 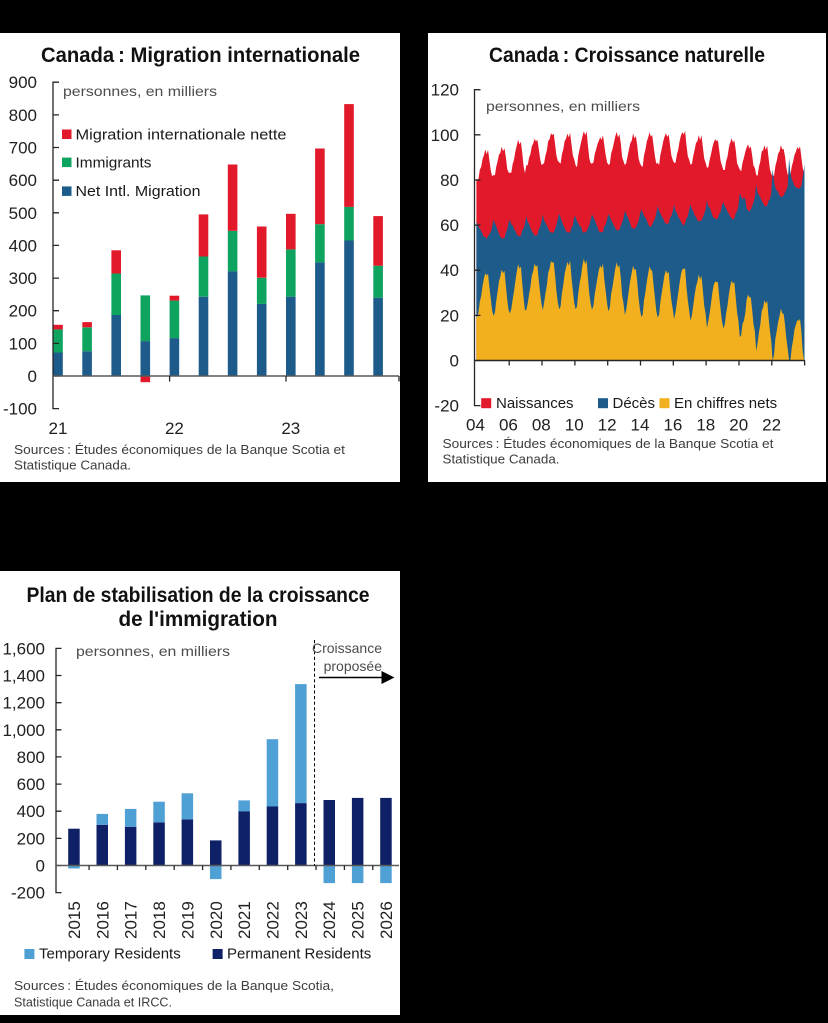 I want to click on svg-text: Croissance, so click(x=347, y=648).